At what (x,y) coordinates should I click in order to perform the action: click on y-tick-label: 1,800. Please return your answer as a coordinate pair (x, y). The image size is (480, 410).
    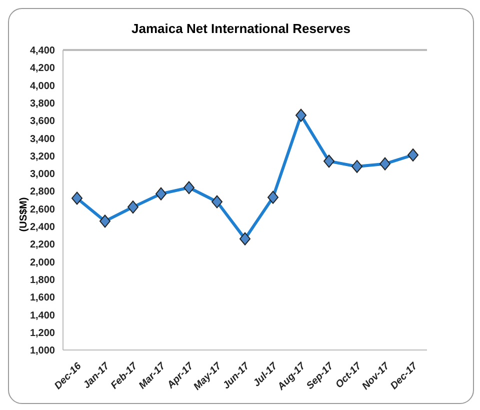
    Looking at the image, I should click on (43, 280).